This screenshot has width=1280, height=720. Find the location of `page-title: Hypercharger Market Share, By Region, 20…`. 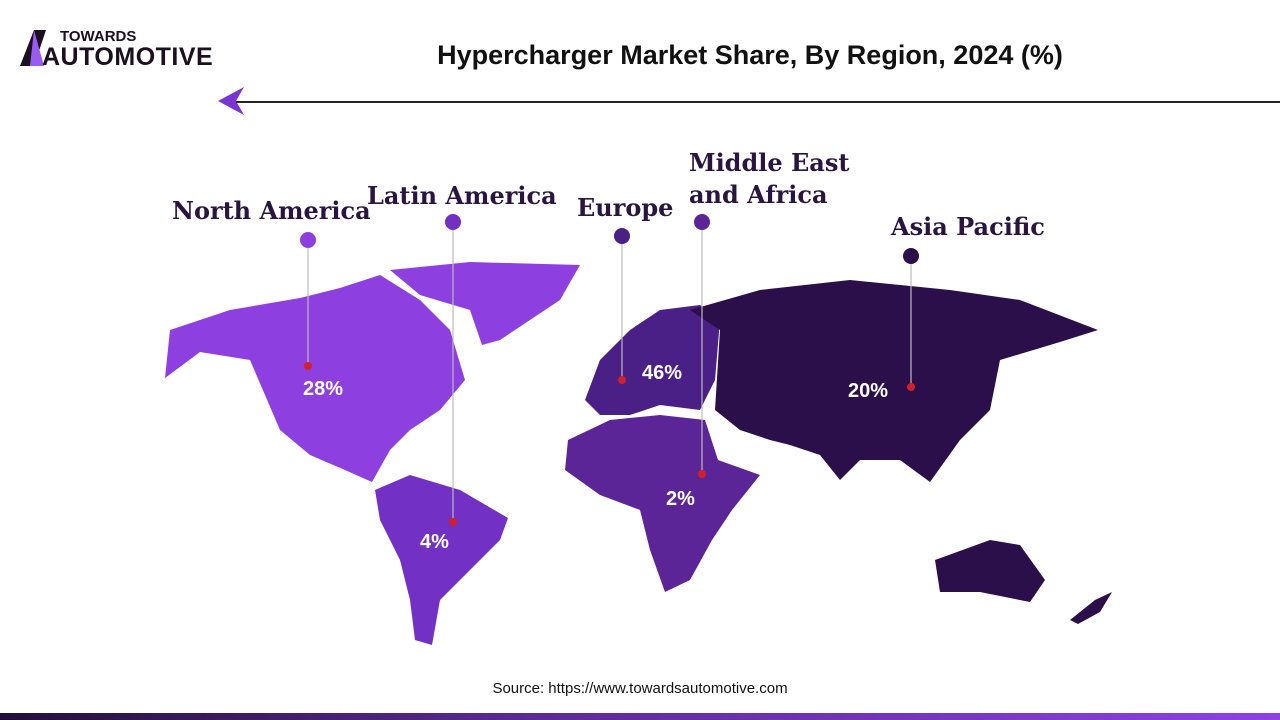

page-title: Hypercharger Market Share, By Region, 20… is located at coordinates (750, 55).